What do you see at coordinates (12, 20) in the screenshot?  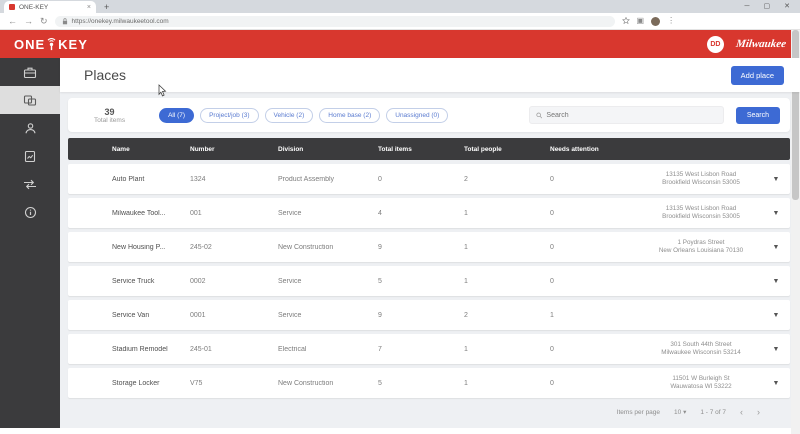 I see `back-icon: ←` at bounding box center [12, 20].